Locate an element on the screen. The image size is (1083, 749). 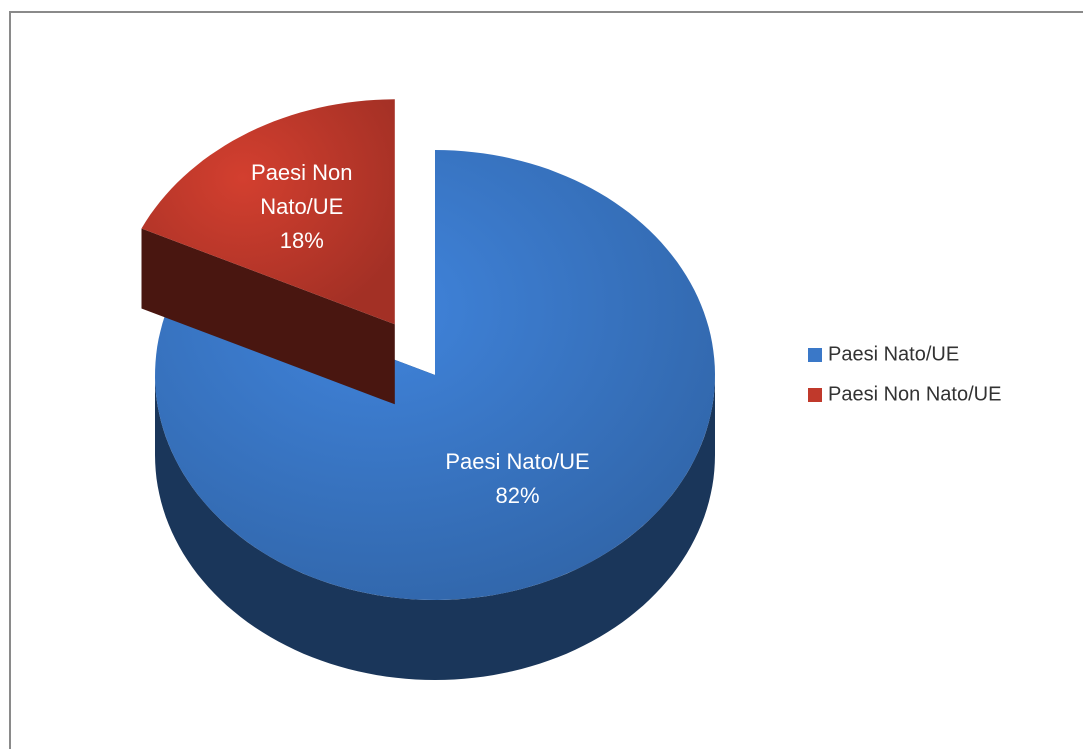
legend-label: Paesi Non Nato/UE is located at coordinates (914, 394).